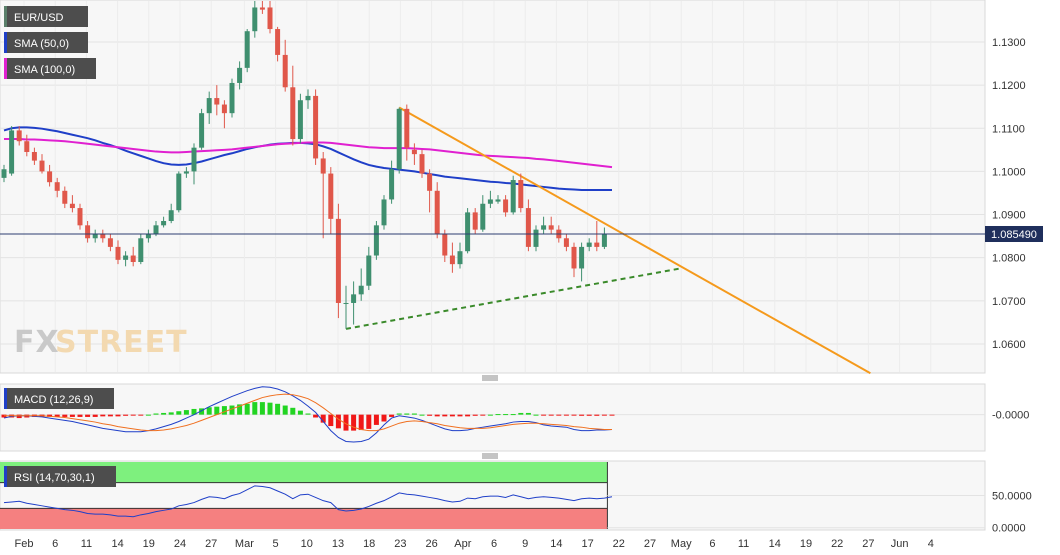 The width and height of the screenshot is (1060, 555). I want to click on macd-histogram, so click(308, 416).